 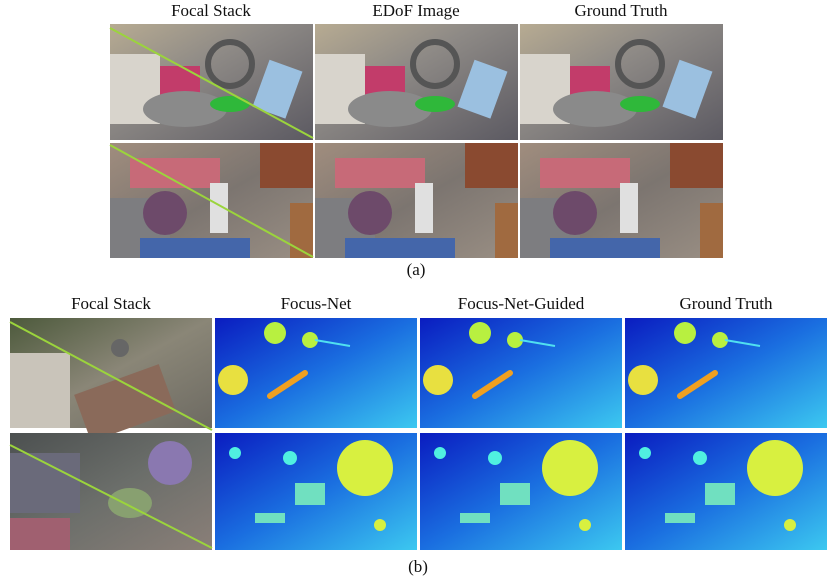 What do you see at coordinates (621, 141) in the screenshot?
I see `image-ground-truth` at bounding box center [621, 141].